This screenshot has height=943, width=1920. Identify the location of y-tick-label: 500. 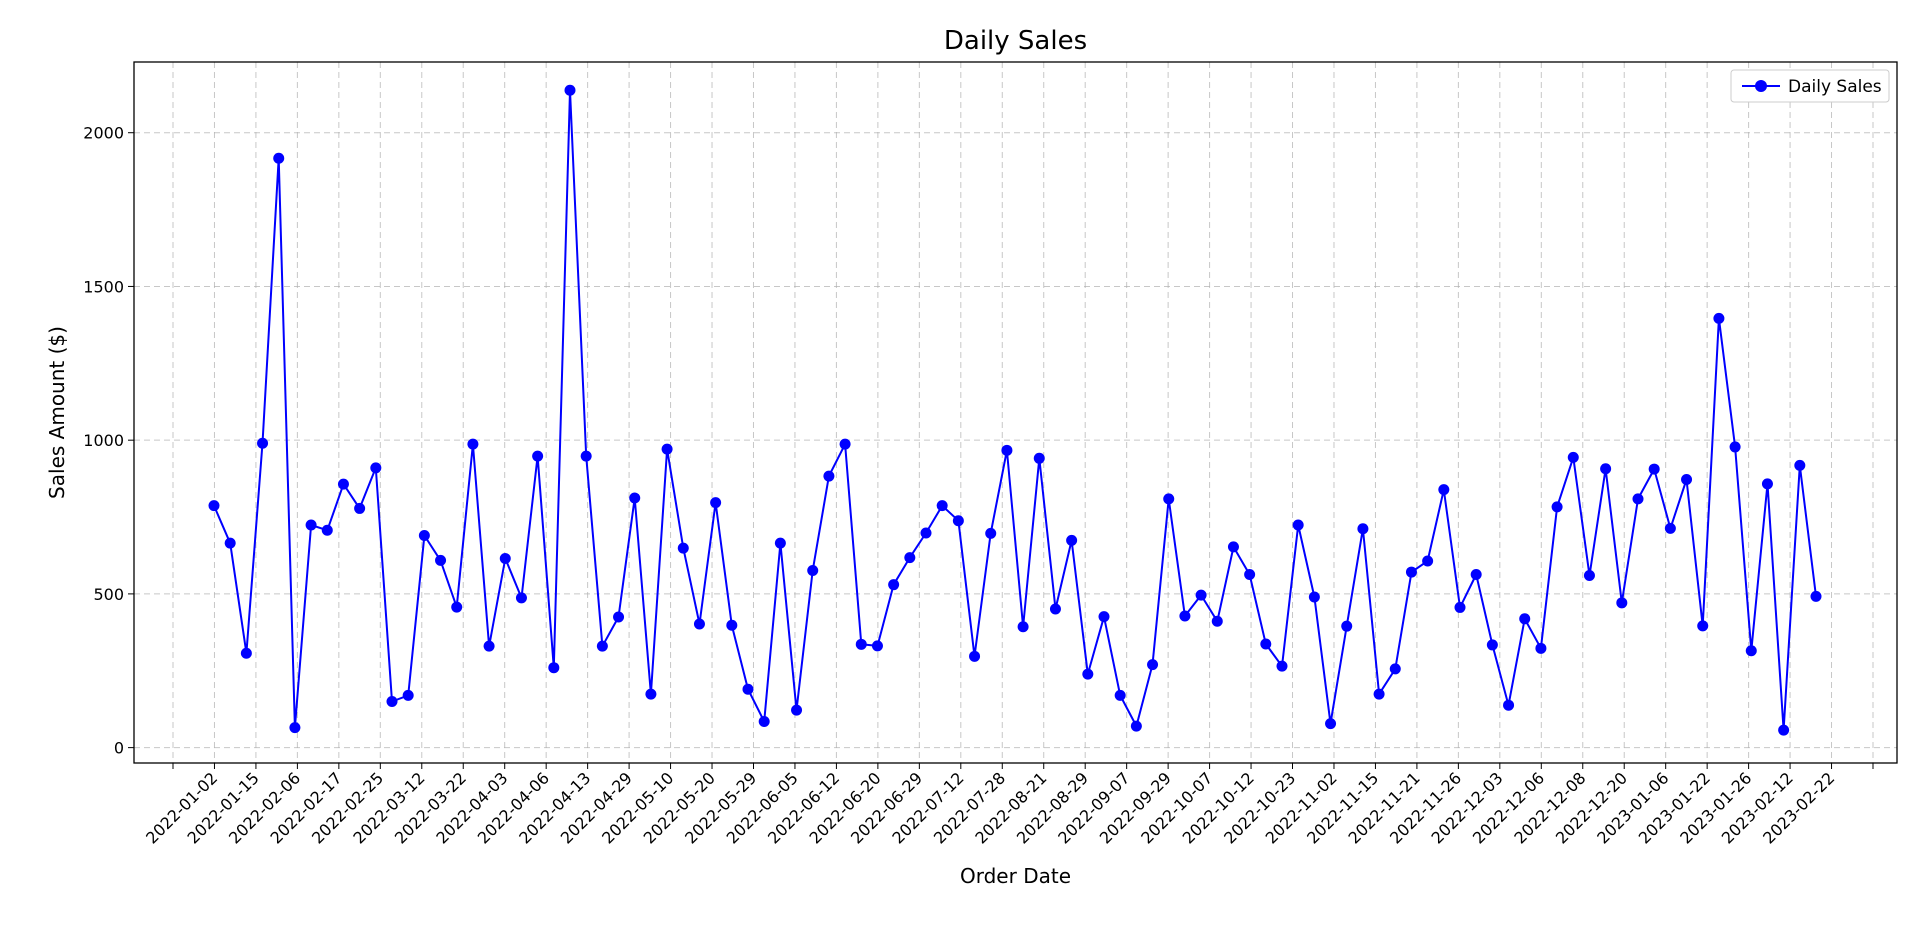
(108, 594).